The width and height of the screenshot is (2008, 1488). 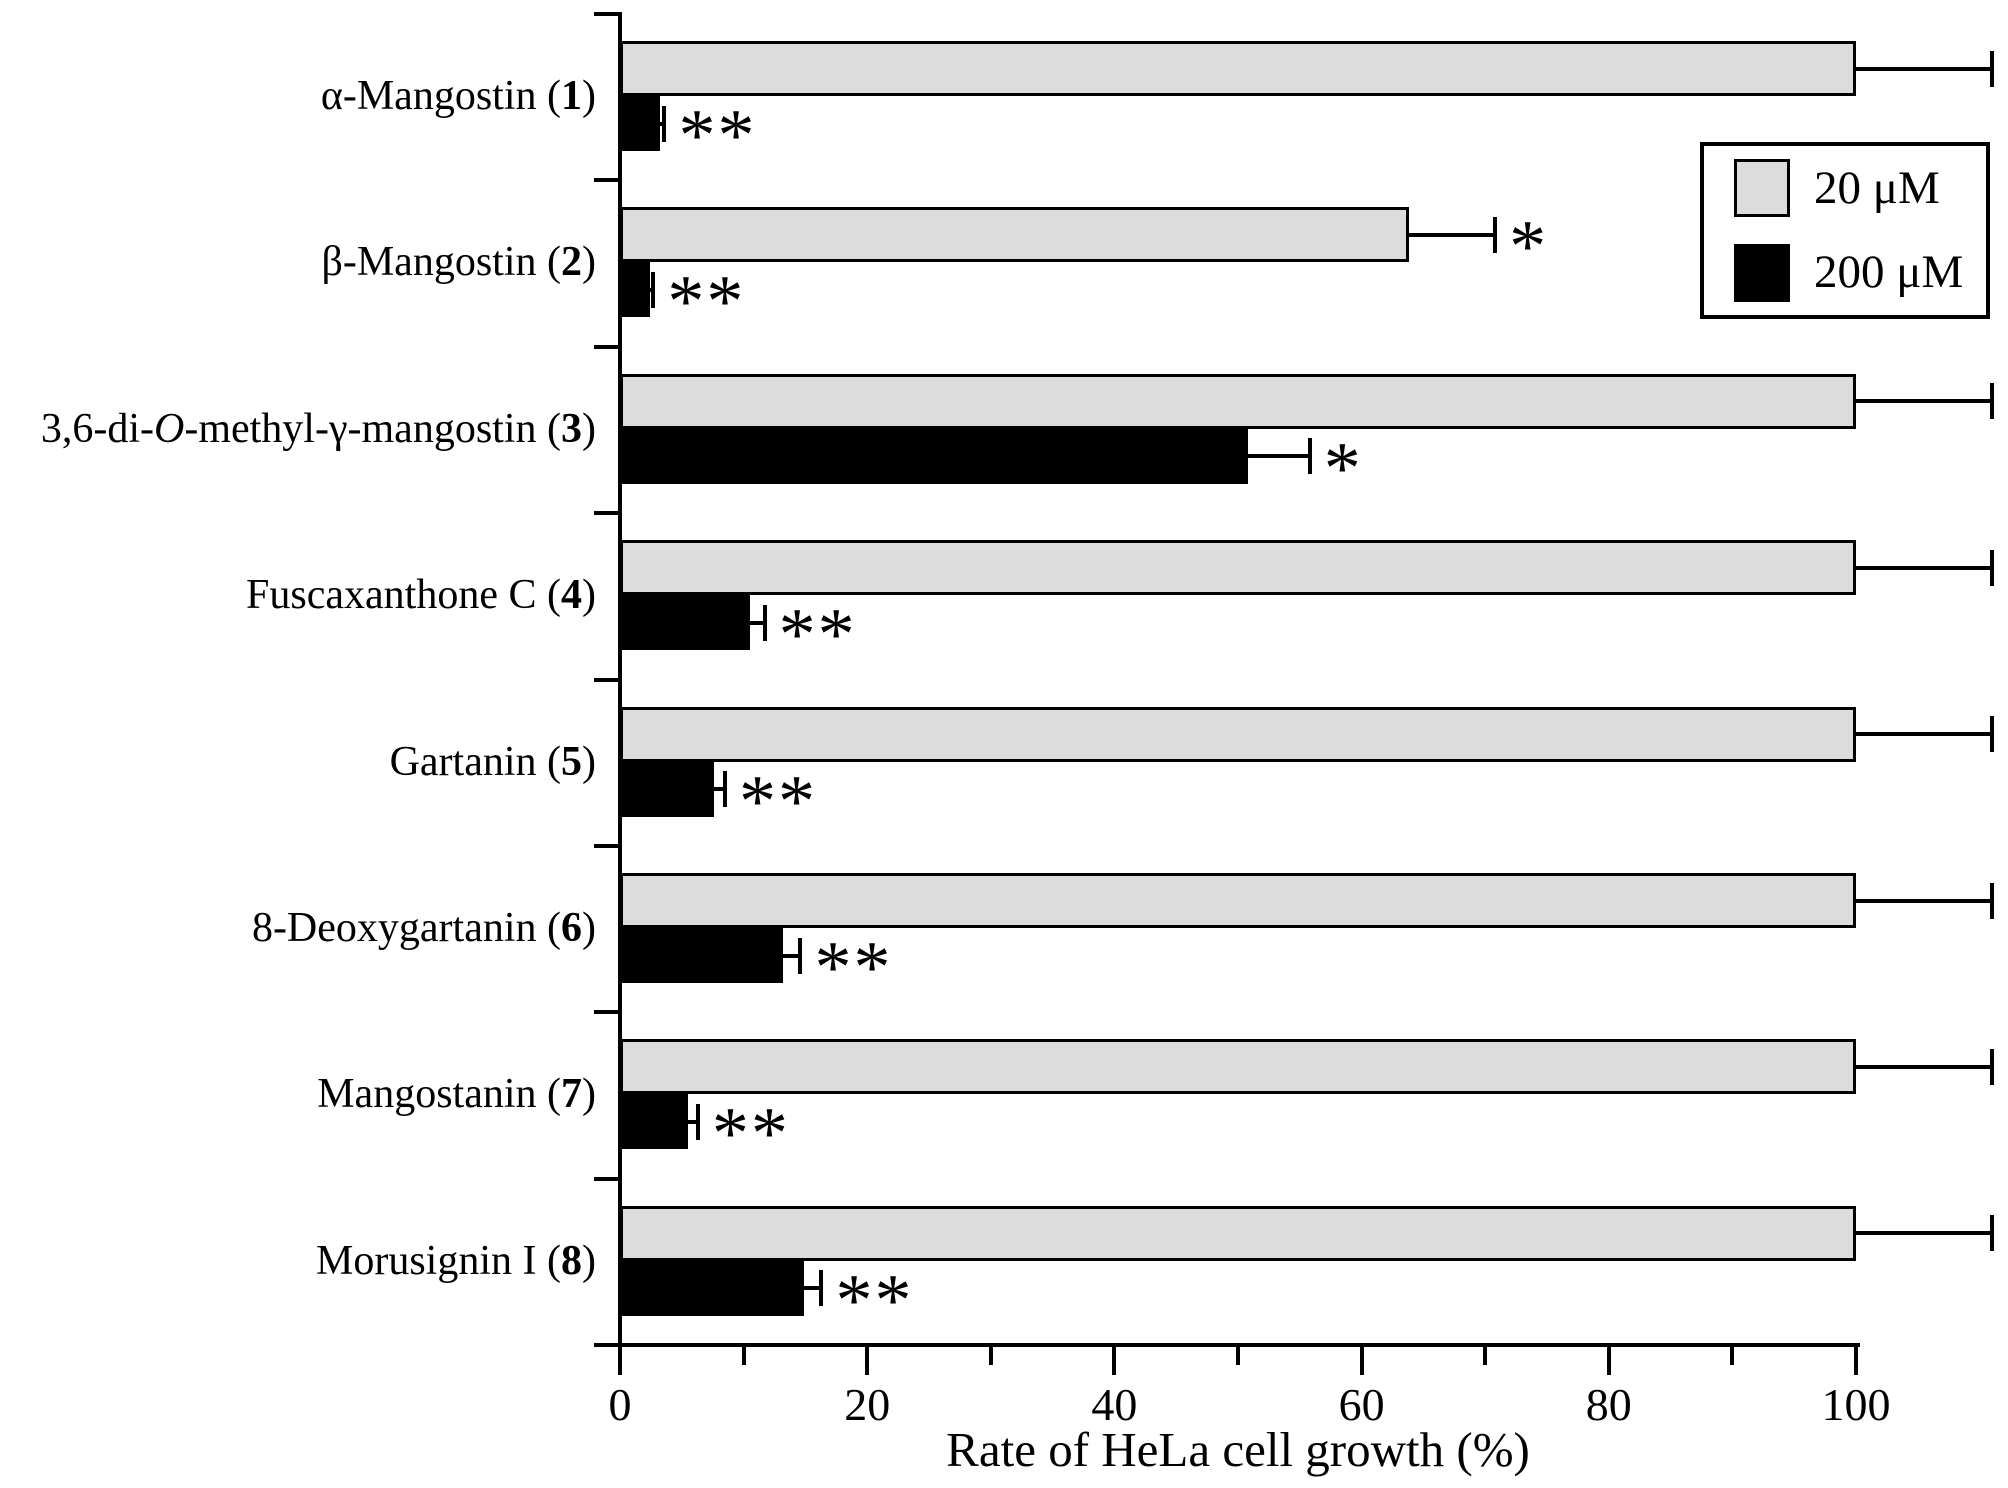 What do you see at coordinates (298, 595) in the screenshot?
I see `category-label-4: Fuscaxanthone C (4)` at bounding box center [298, 595].